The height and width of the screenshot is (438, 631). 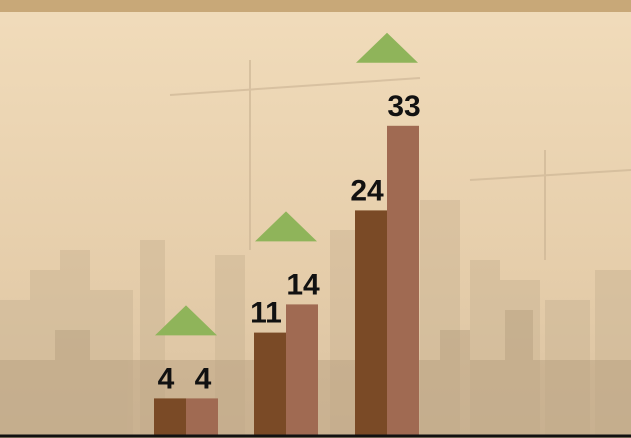 I want to click on top-band, so click(x=315, y=6).